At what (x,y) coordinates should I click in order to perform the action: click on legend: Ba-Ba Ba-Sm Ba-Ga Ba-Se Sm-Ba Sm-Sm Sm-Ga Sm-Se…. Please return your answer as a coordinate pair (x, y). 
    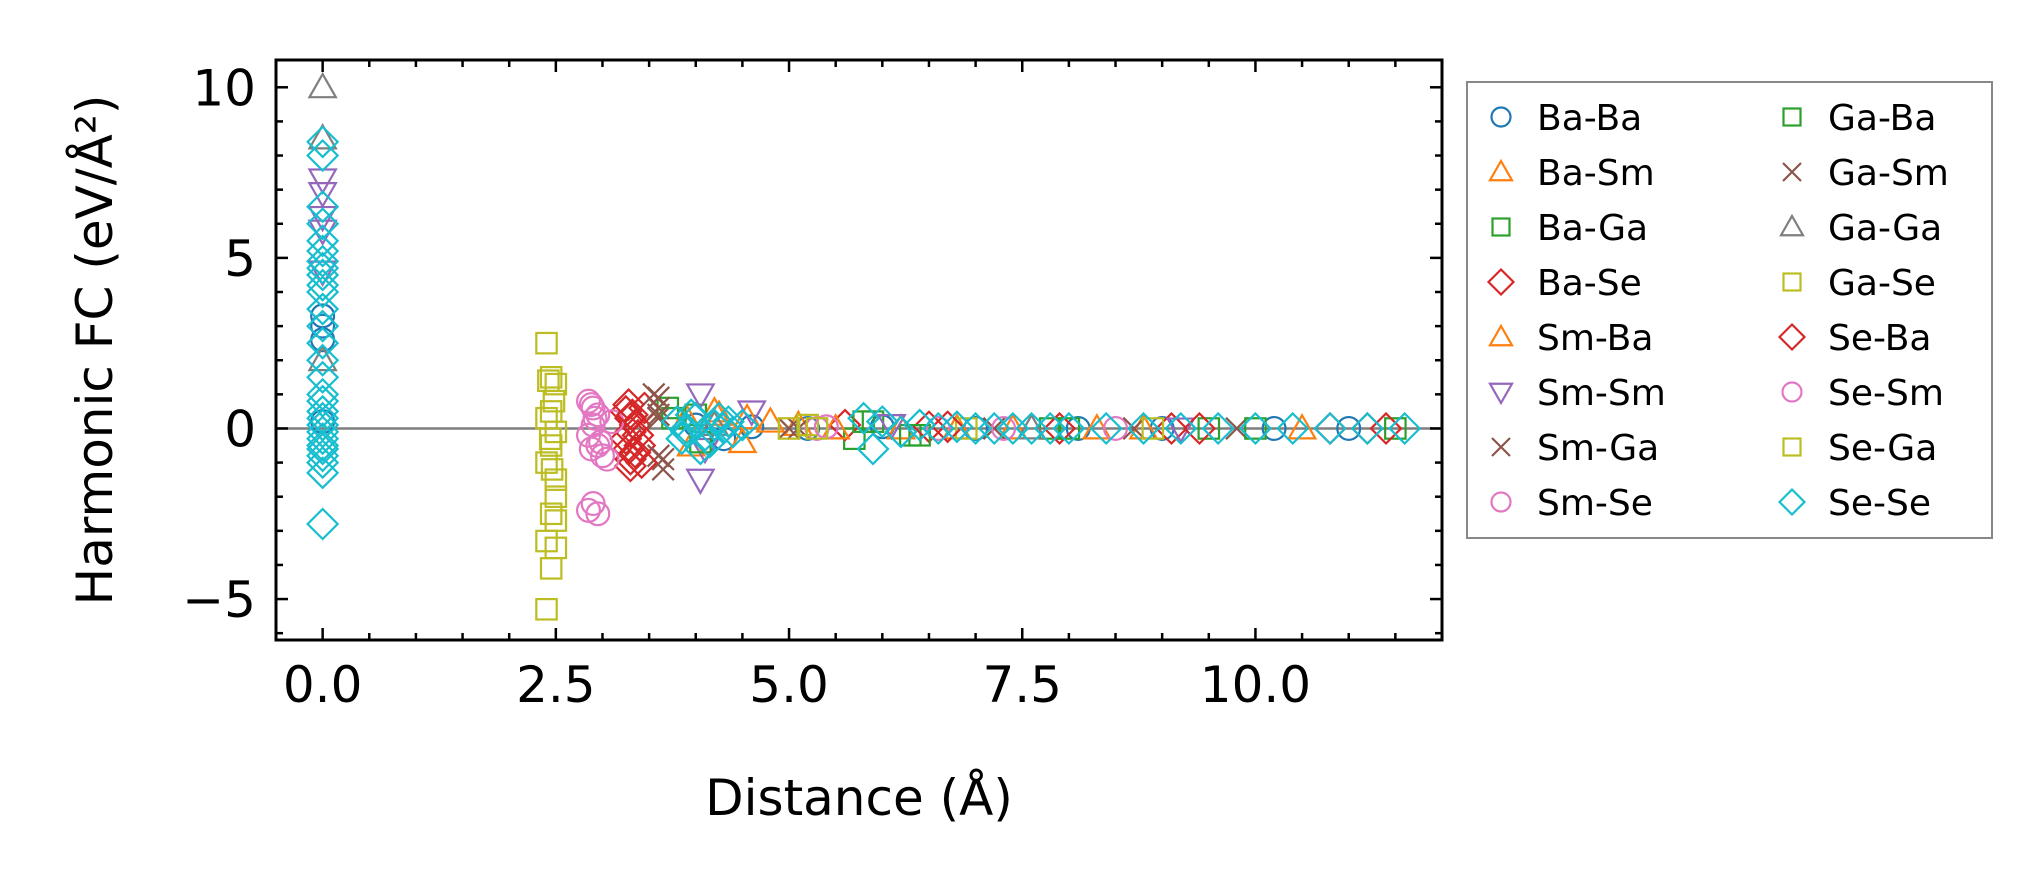
    Looking at the image, I should click on (1729, 310).